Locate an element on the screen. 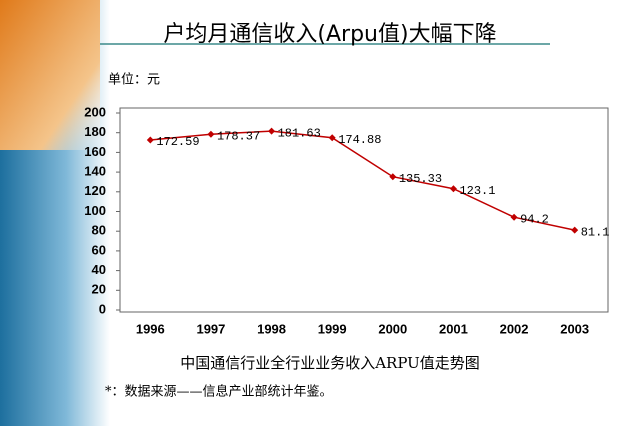 The image size is (640, 426). x-tick-label: 2000 is located at coordinates (392, 328).